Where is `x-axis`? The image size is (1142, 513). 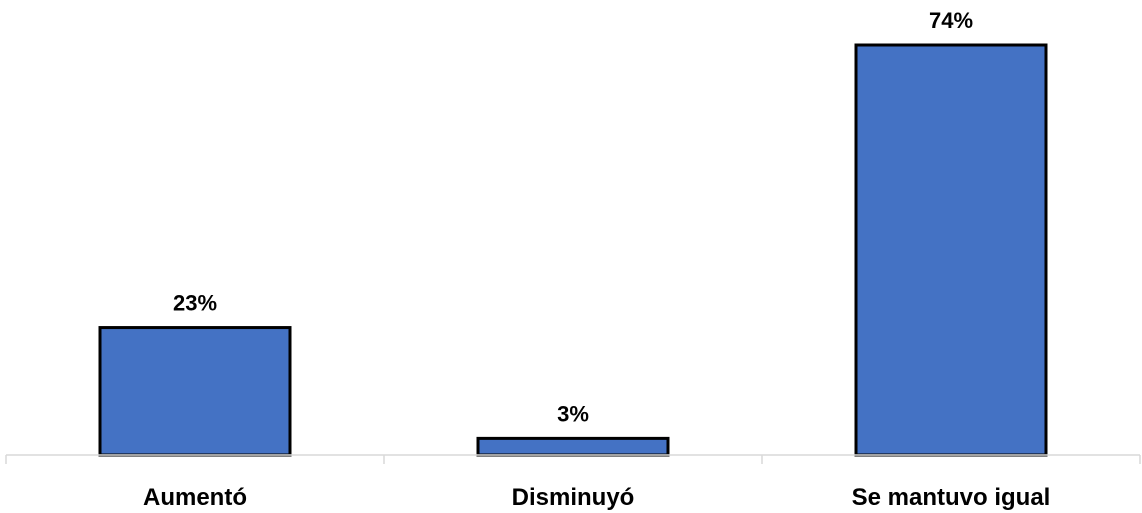 x-axis is located at coordinates (573, 459).